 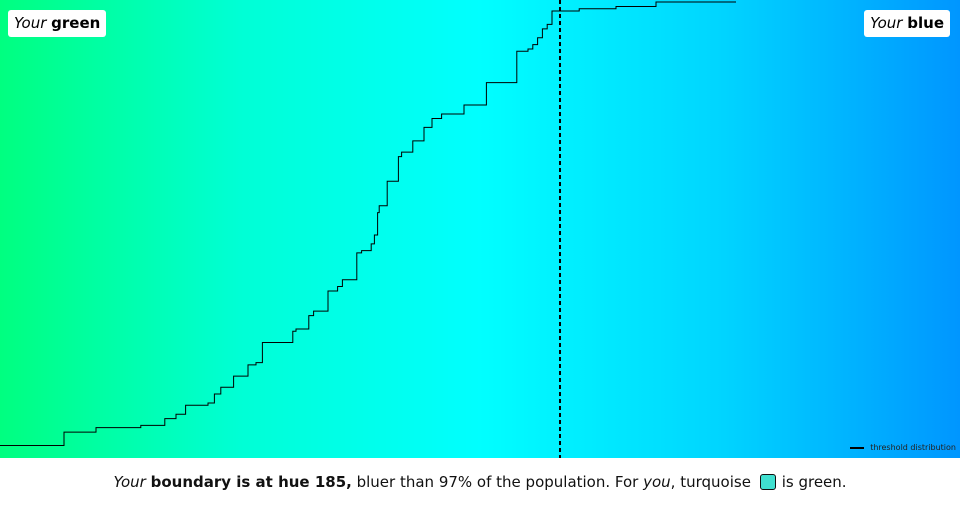 I want to click on your-blue-label-prefix: Your, so click(x=886, y=23).